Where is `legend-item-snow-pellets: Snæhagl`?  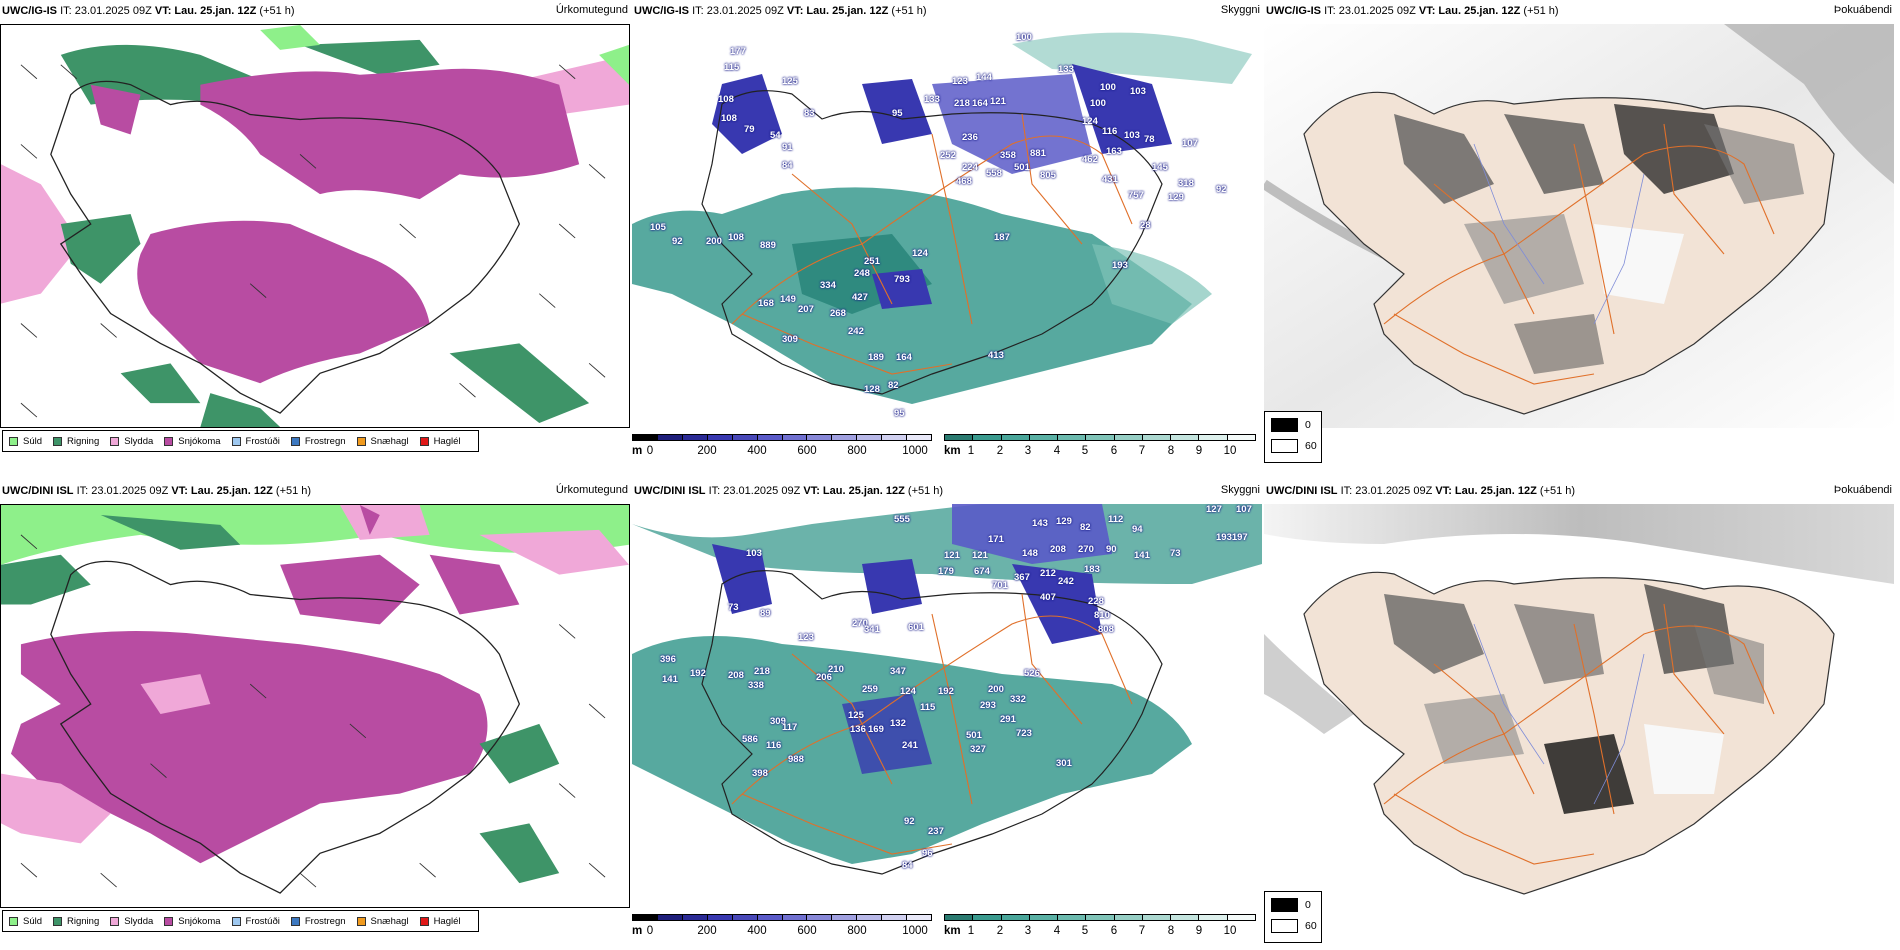 legend-item-snow-pellets: Snæhagl is located at coordinates (382, 441).